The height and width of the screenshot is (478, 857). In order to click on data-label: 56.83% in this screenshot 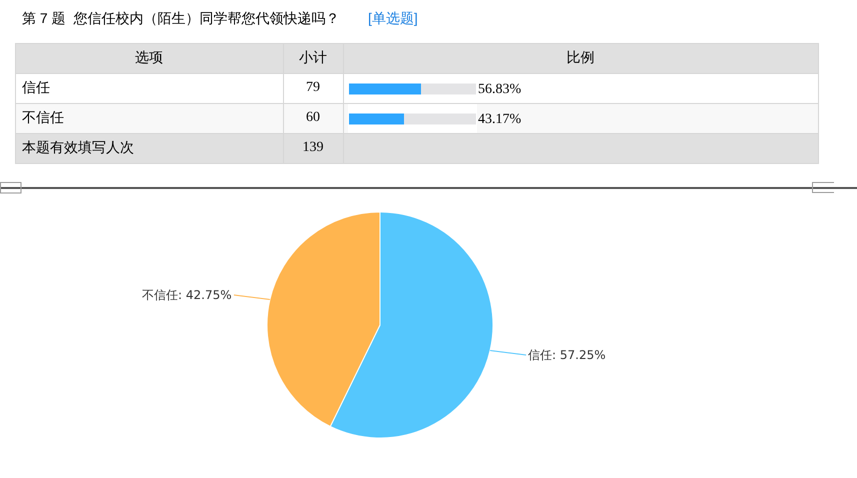, I will do `click(500, 89)`.